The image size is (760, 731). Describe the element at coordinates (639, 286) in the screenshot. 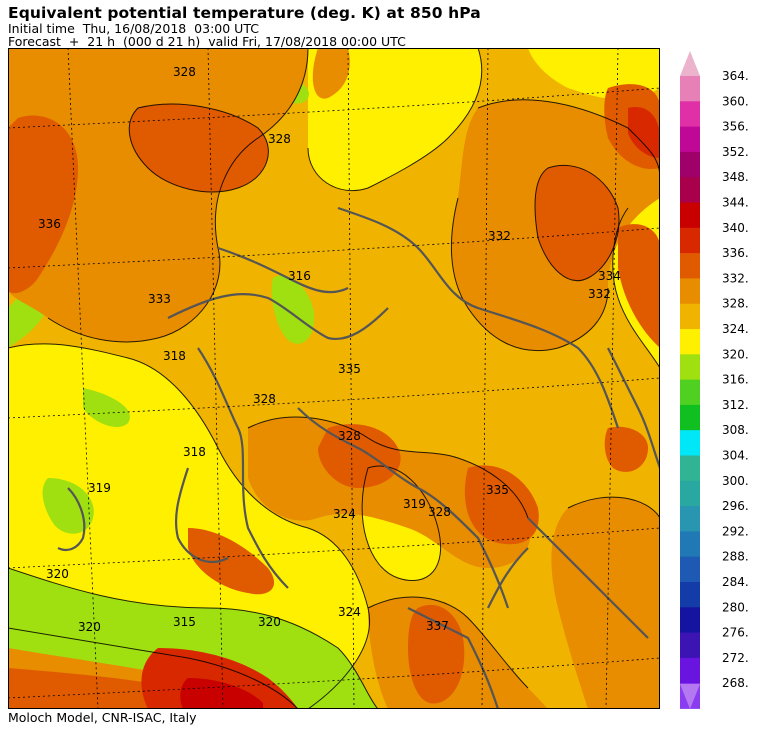

I see `field-336-ne-band` at that location.